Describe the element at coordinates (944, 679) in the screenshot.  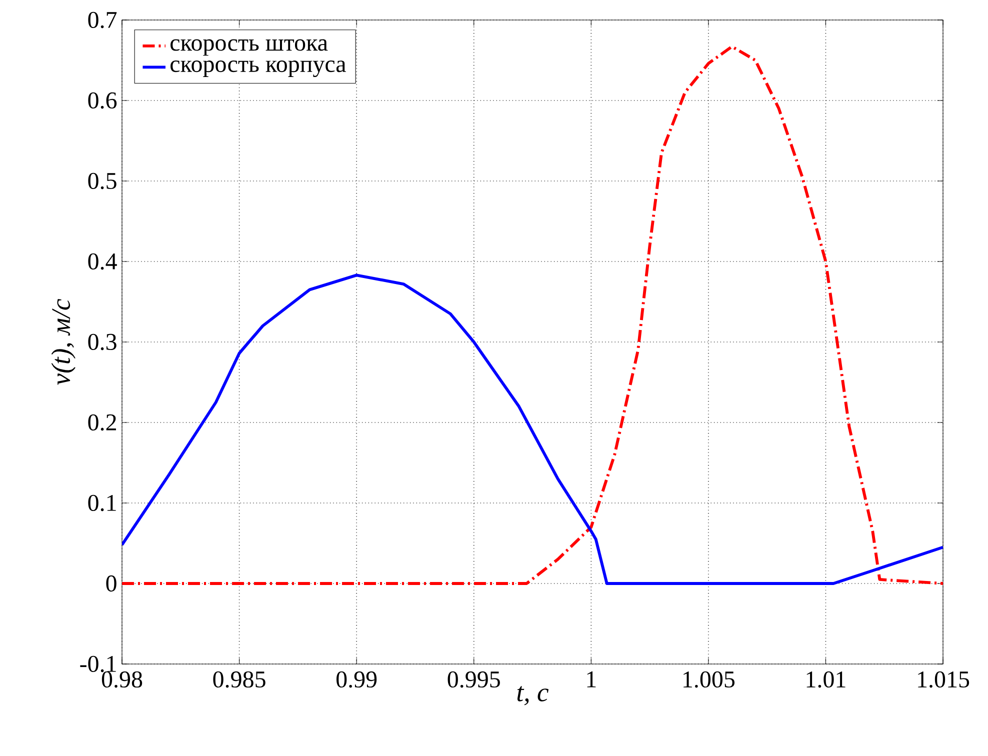
I see `x-tick-label: 1.015` at that location.